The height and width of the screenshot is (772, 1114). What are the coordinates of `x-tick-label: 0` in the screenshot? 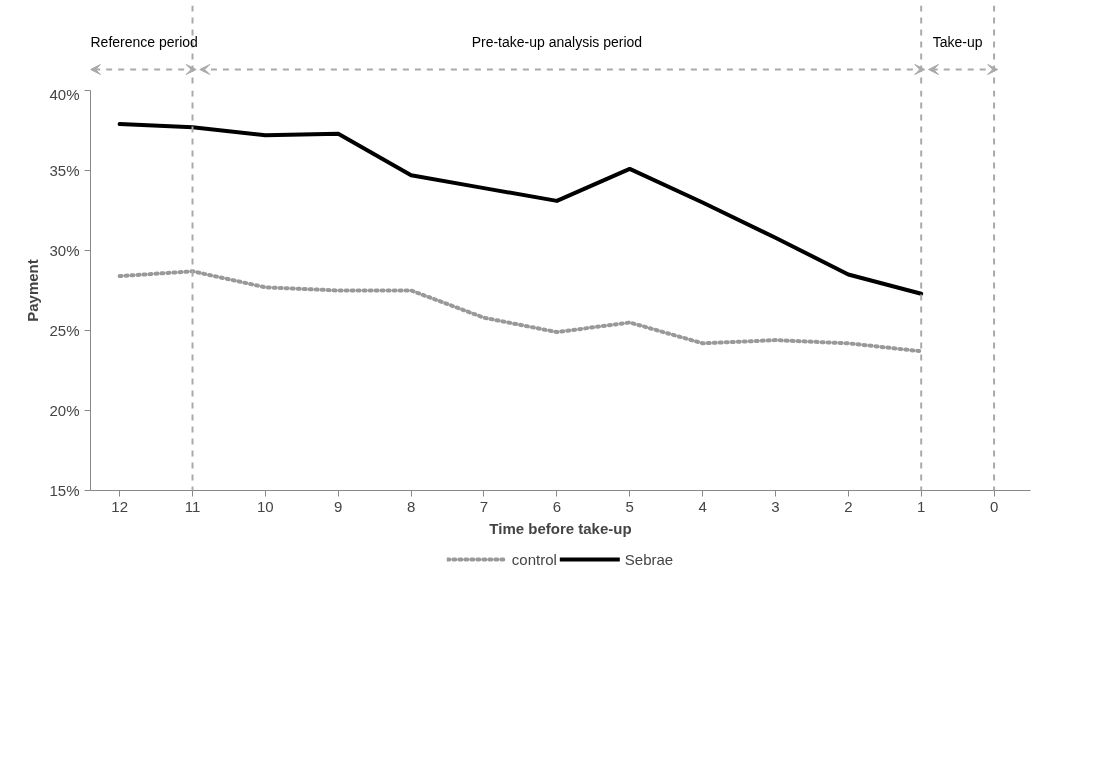 It's located at (994, 506).